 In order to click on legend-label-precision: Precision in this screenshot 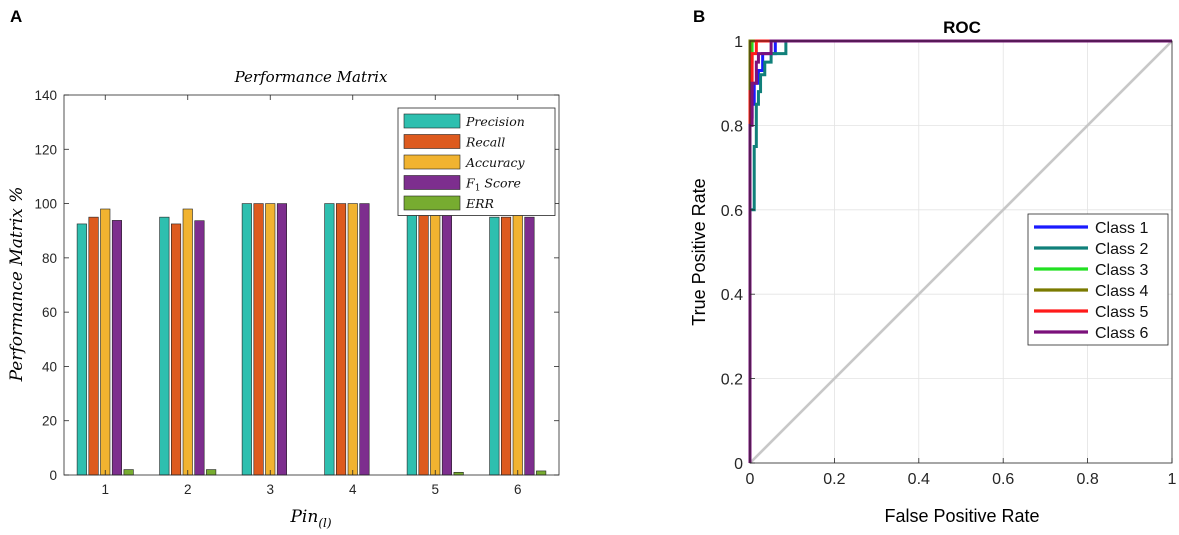, I will do `click(495, 121)`.